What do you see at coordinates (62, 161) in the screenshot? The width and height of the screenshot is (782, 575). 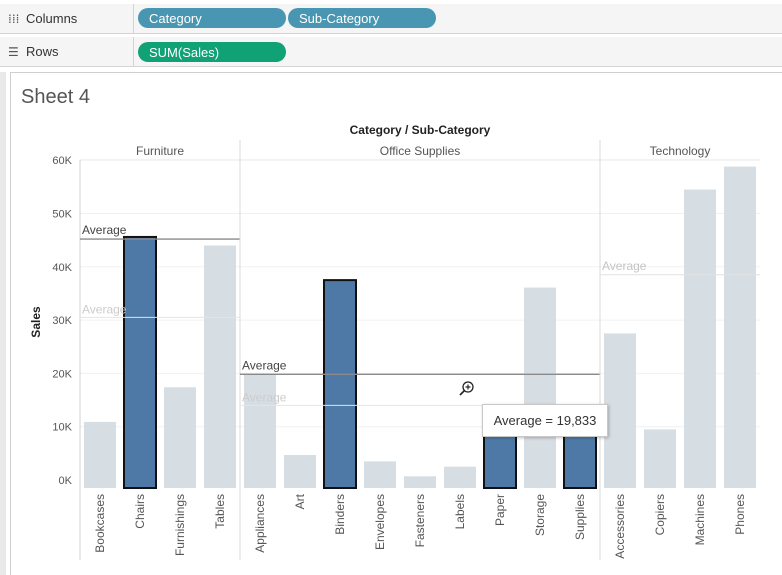 I see `y-tick-label: 60K` at bounding box center [62, 161].